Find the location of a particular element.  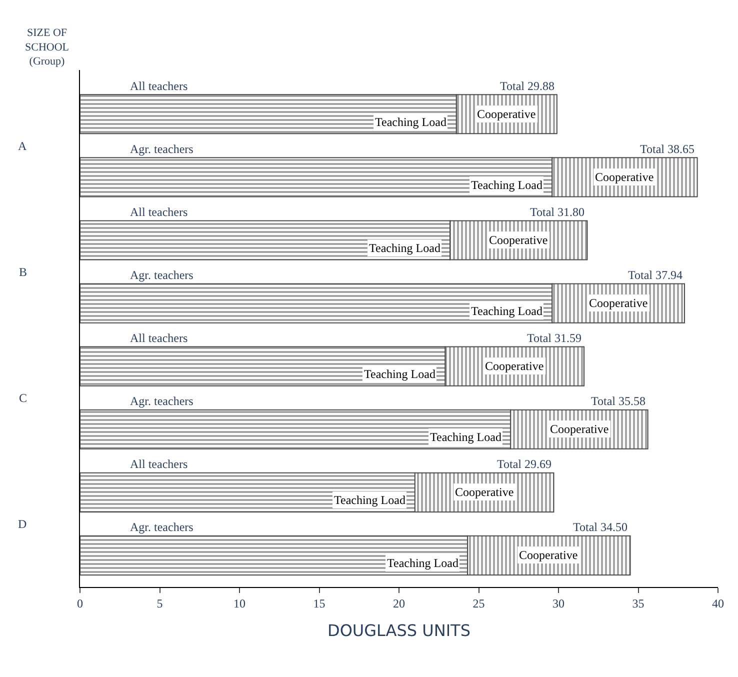

total-label: Total 31.80 is located at coordinates (557, 212).